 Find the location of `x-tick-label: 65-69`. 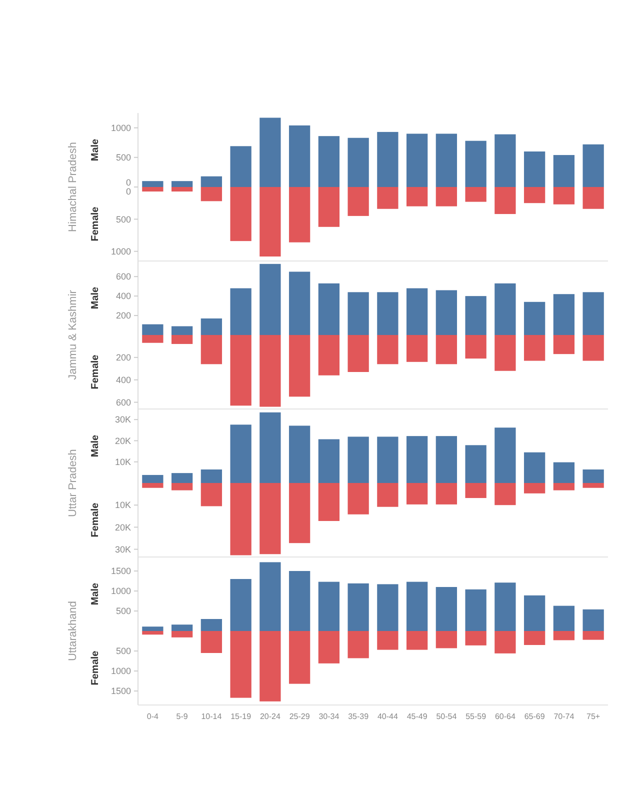

x-tick-label: 65-69 is located at coordinates (535, 716).